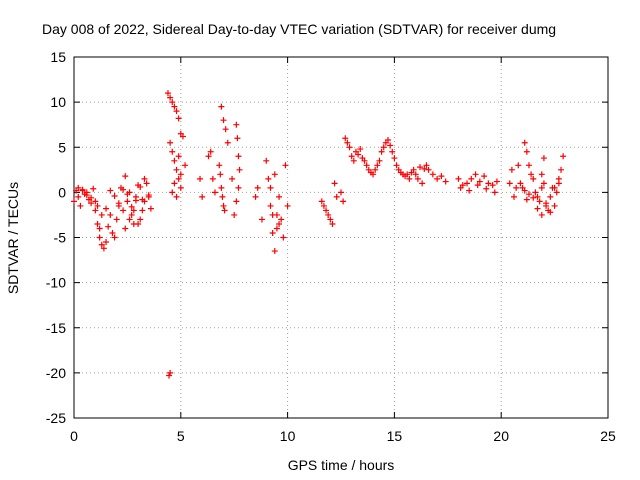  I want to click on x-tick-label: 15, so click(395, 436).